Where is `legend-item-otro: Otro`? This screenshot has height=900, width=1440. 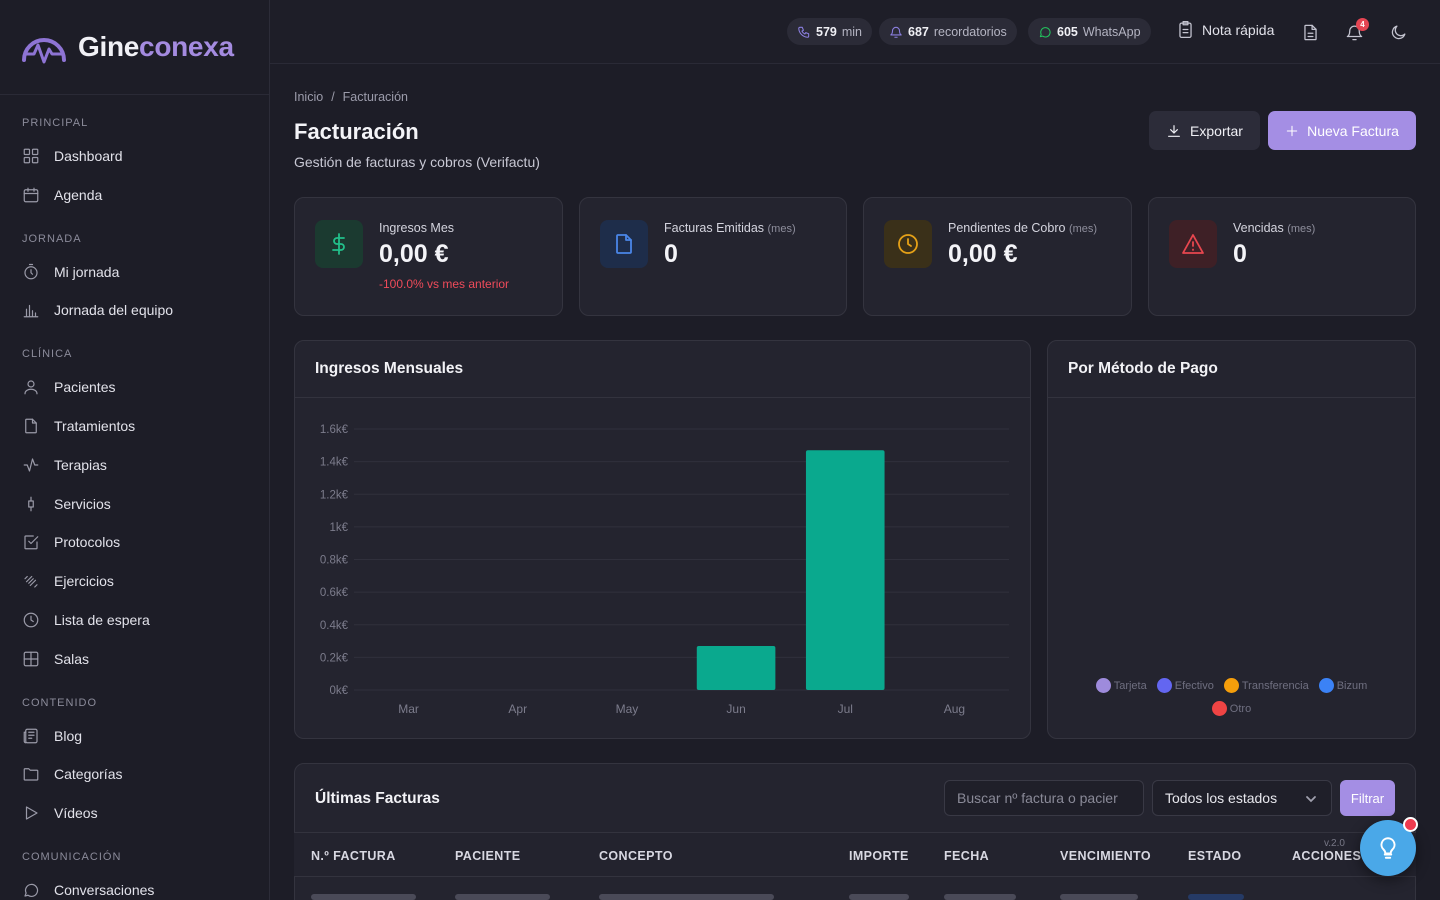 legend-item-otro: Otro is located at coordinates (1231, 708).